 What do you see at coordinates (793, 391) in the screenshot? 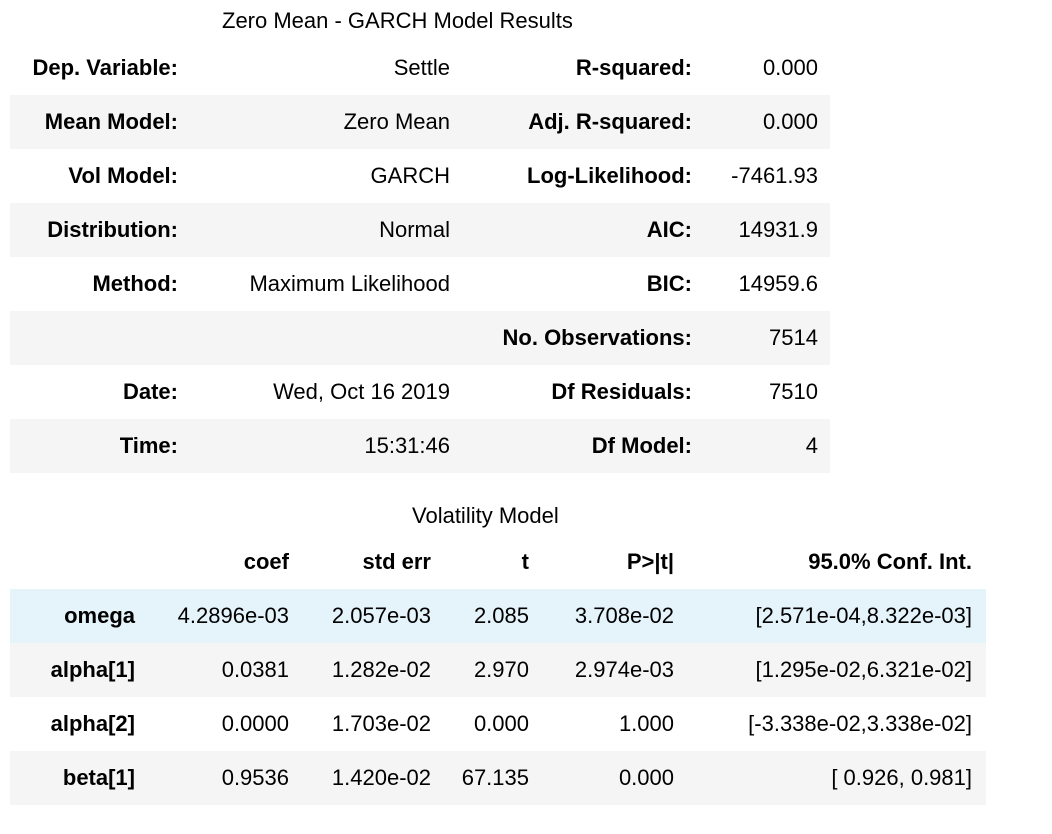
I see `summary-value: 7510` at bounding box center [793, 391].